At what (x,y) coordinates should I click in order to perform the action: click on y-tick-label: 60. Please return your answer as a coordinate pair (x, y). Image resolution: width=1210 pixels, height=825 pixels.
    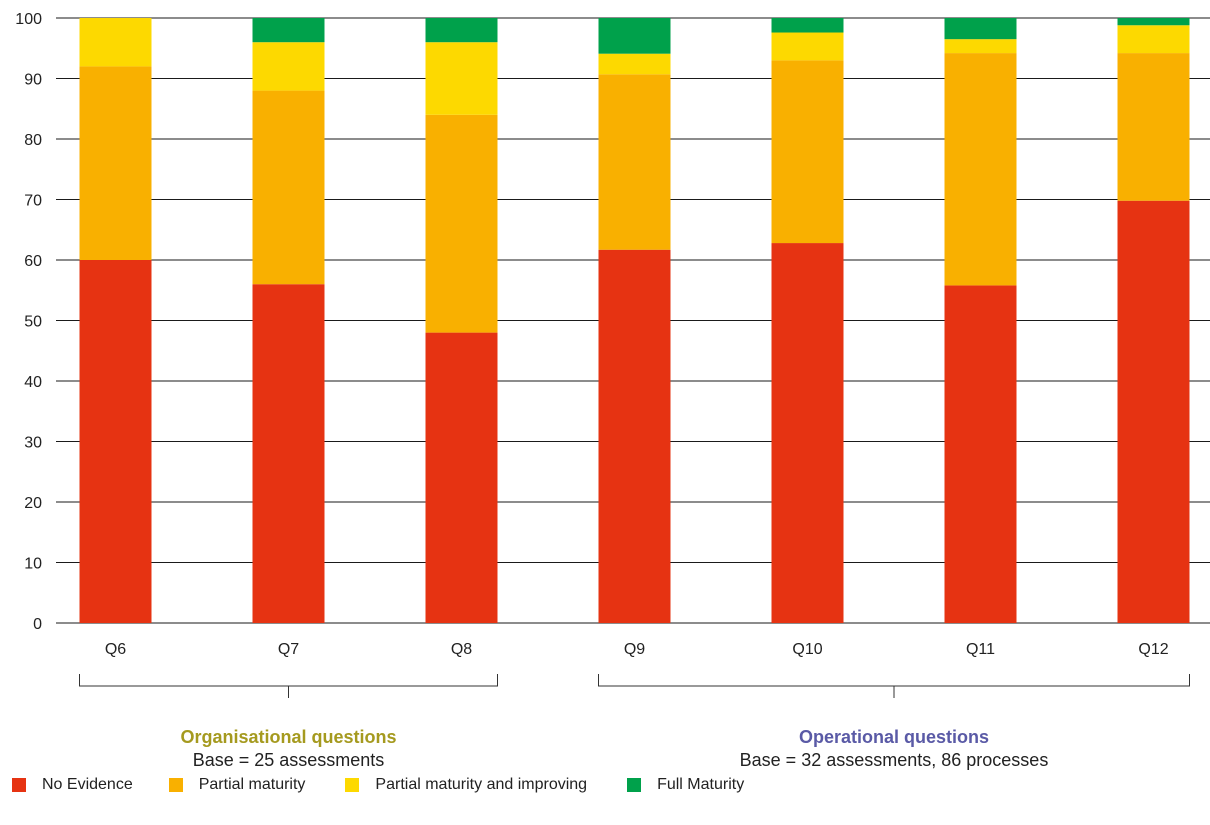
    Looking at the image, I should click on (33, 261).